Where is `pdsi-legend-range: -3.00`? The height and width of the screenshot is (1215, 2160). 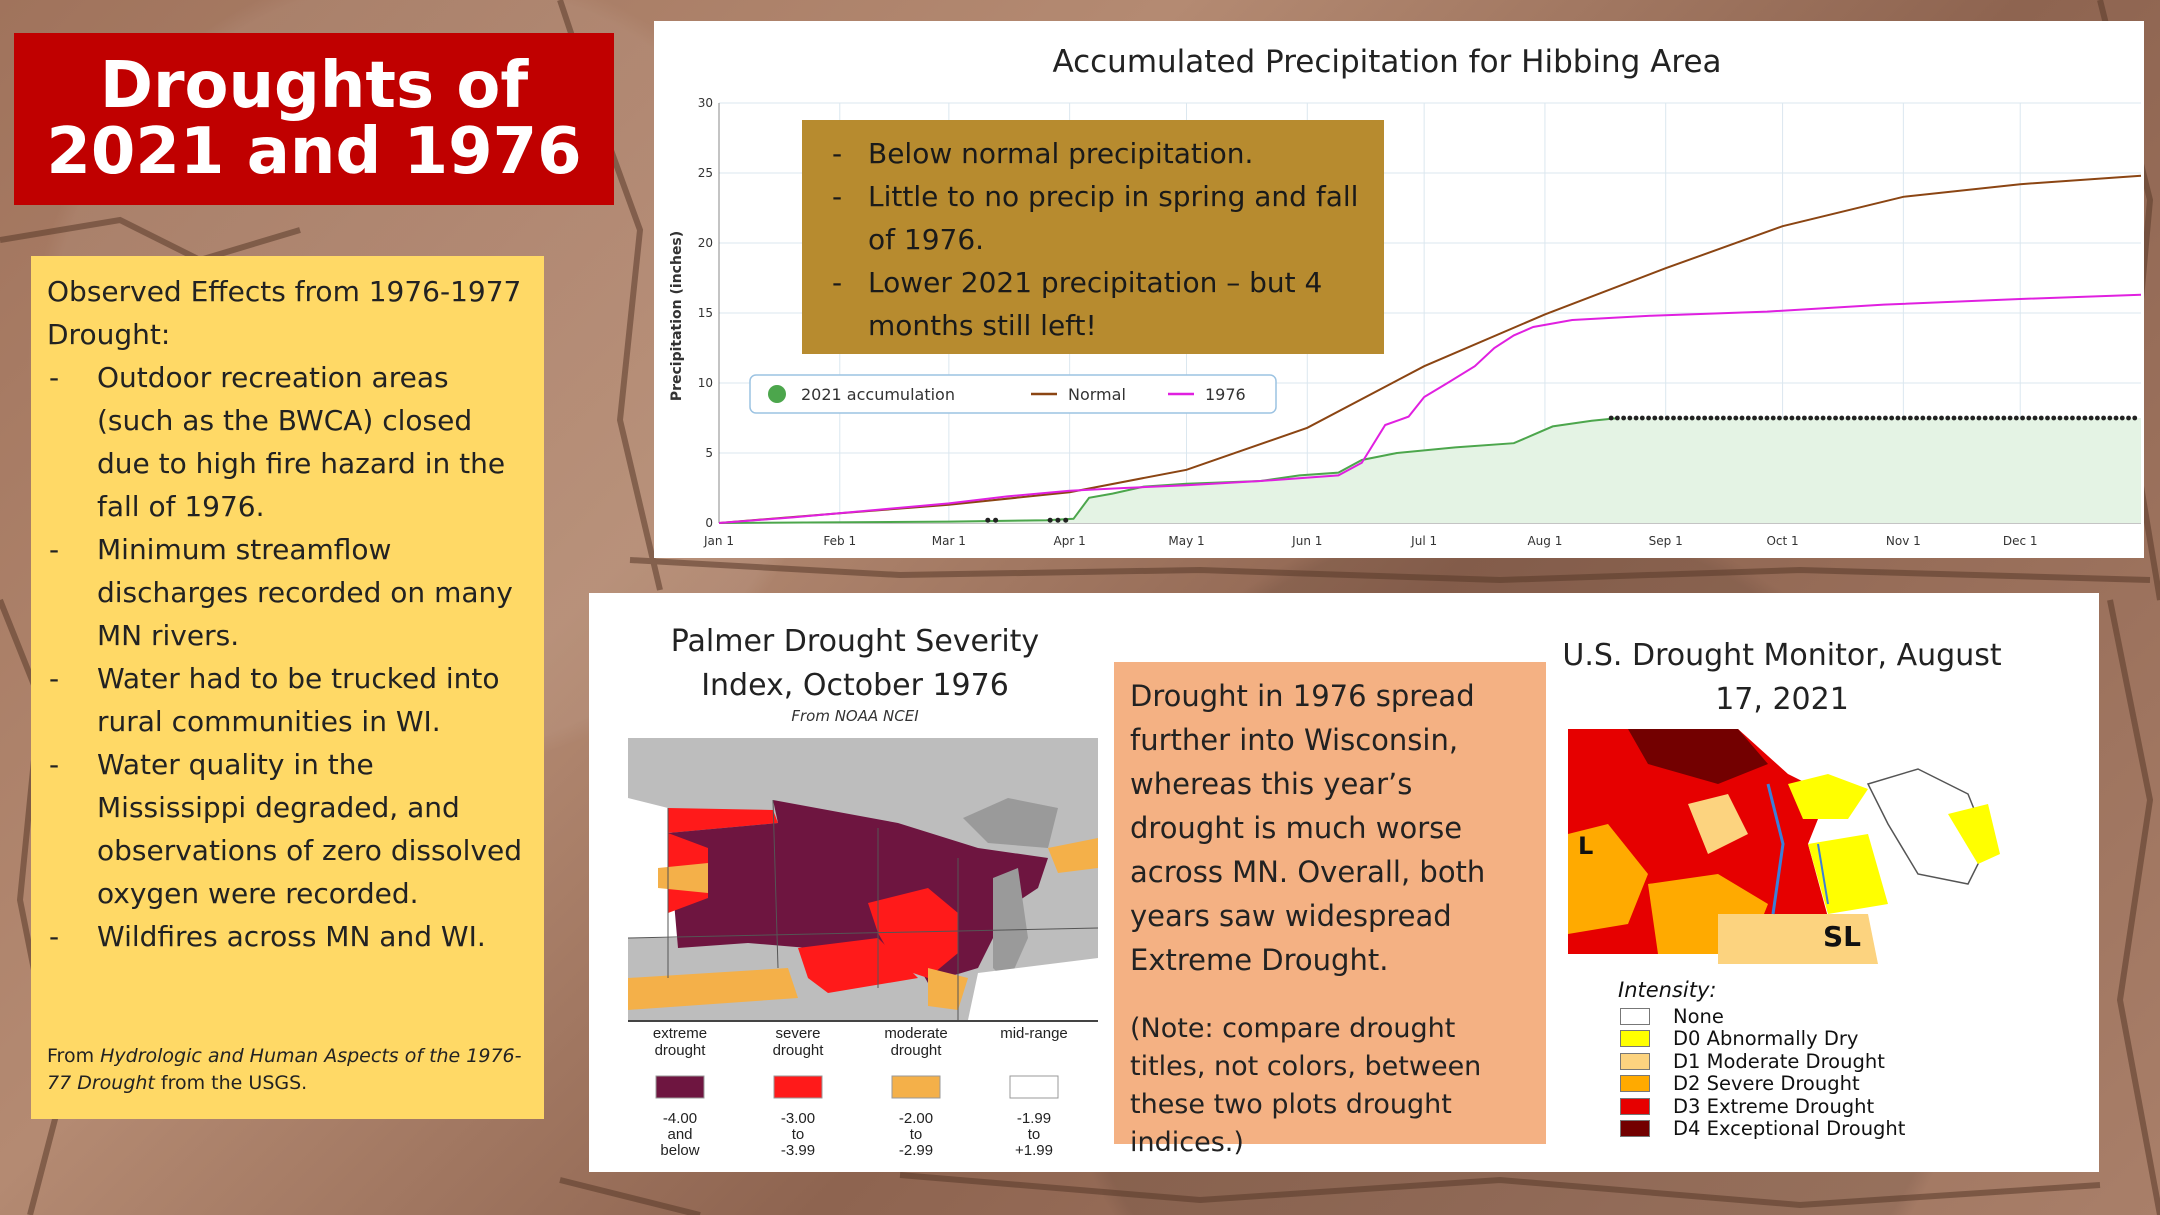
pdsi-legend-range: -3.00 is located at coordinates (798, 1118).